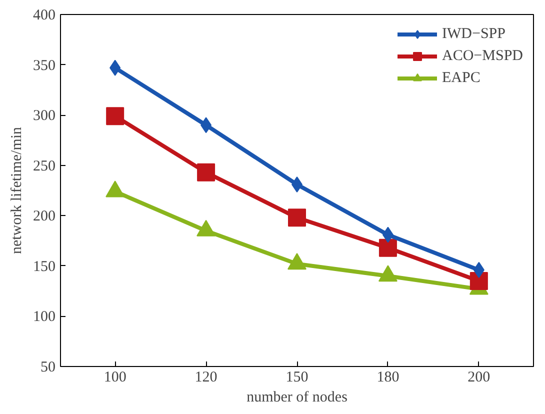  I want to click on y-tick-label: 350, so click(44, 66).